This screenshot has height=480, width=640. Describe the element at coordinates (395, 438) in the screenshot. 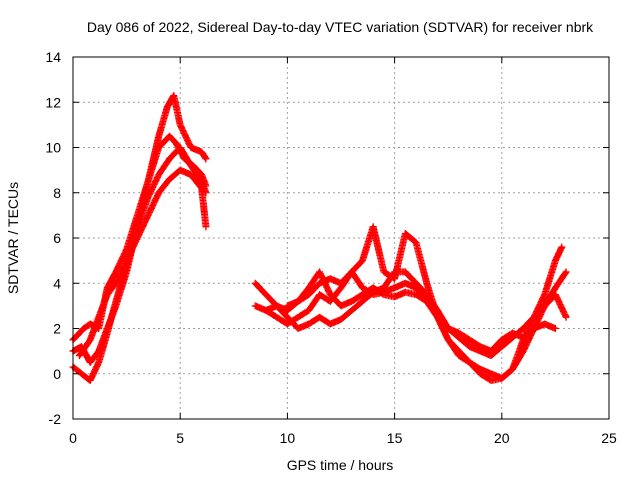

I see `x-tick-label: 15` at that location.